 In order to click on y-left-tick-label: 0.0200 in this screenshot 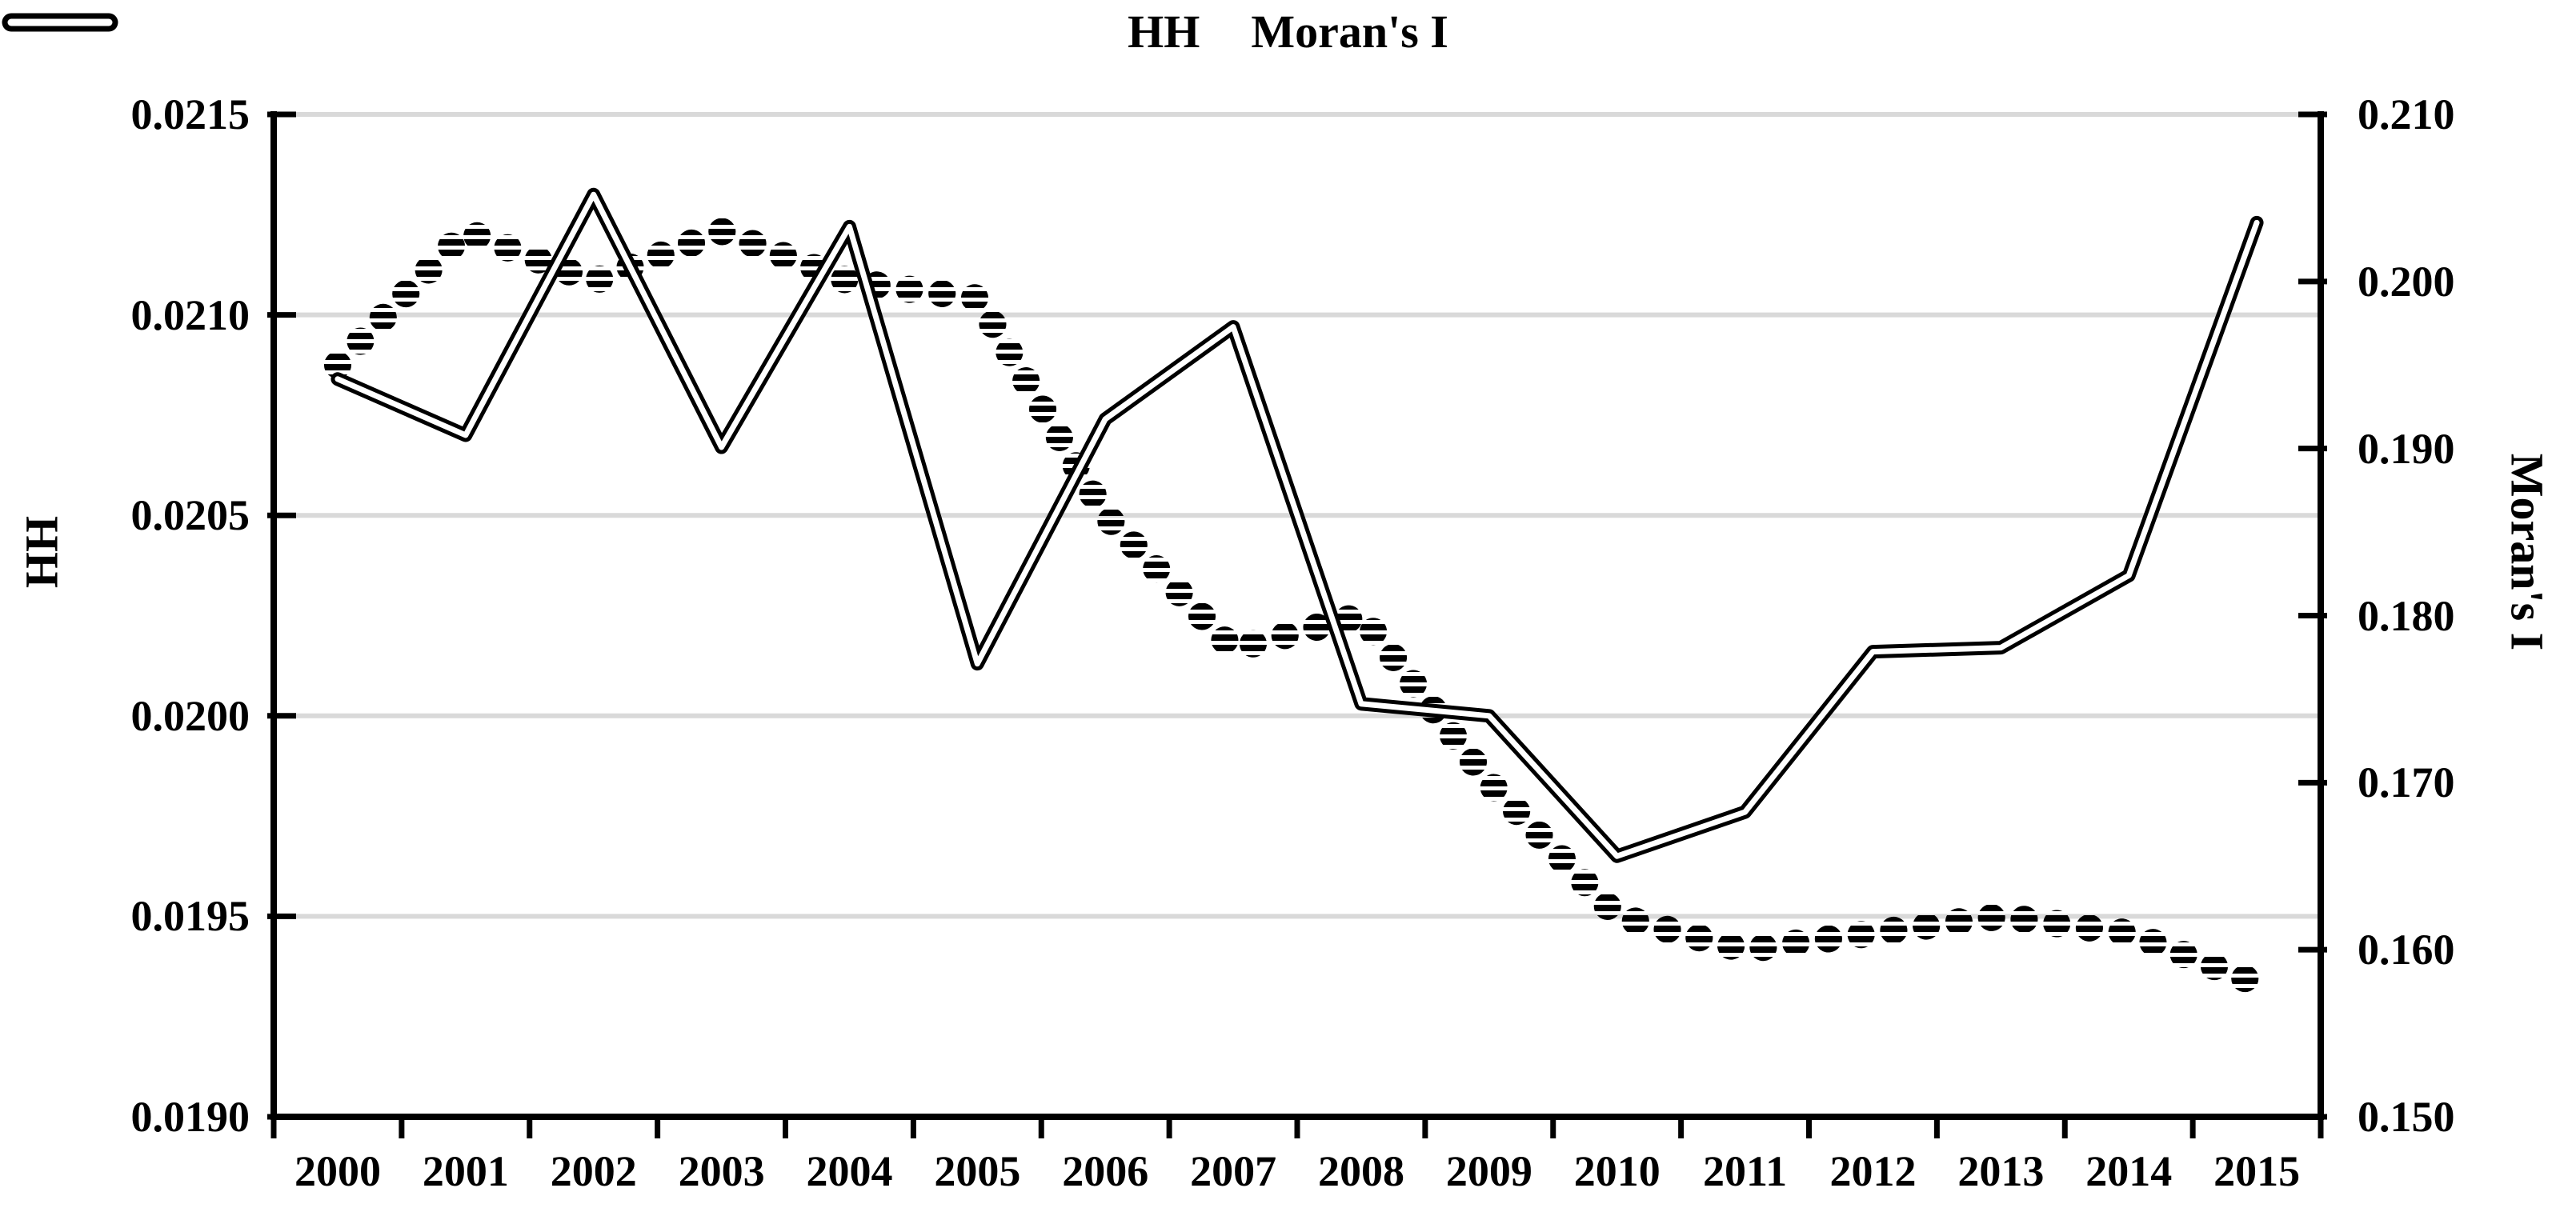, I will do `click(190, 715)`.